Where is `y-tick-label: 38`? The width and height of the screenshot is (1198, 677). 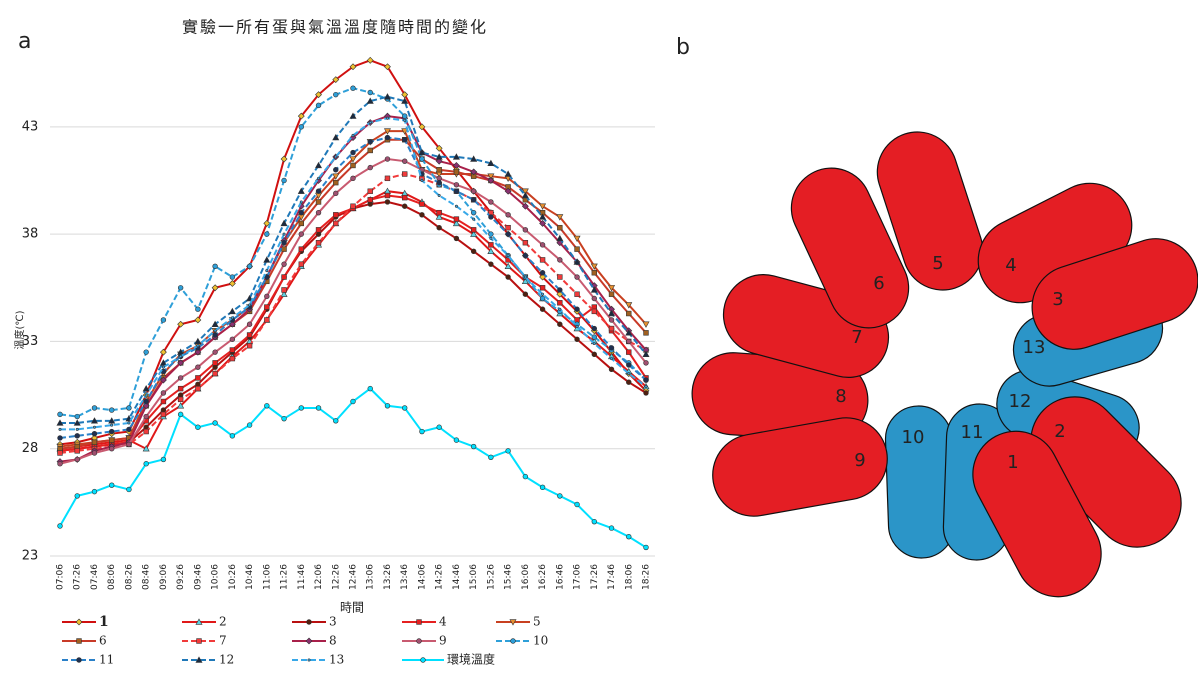 y-tick-label: 38 is located at coordinates (30, 234).